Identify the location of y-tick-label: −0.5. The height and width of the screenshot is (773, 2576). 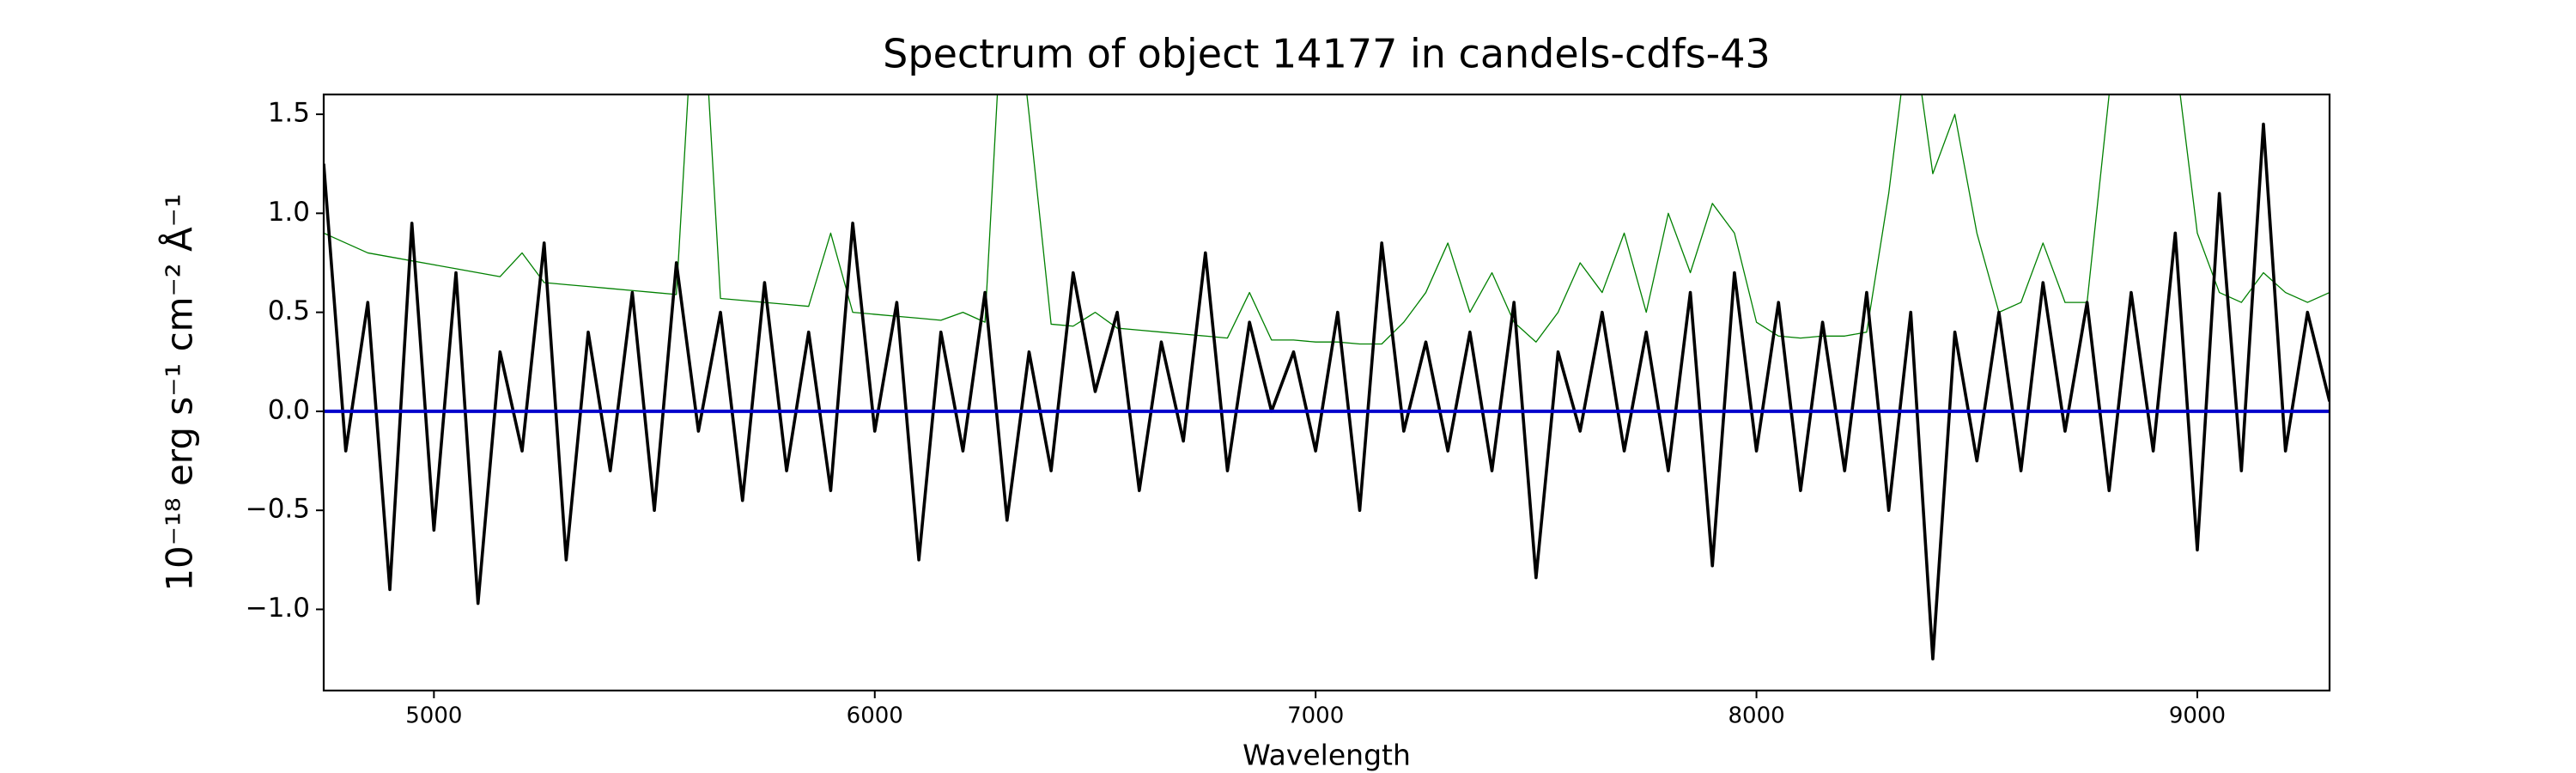
(278, 510).